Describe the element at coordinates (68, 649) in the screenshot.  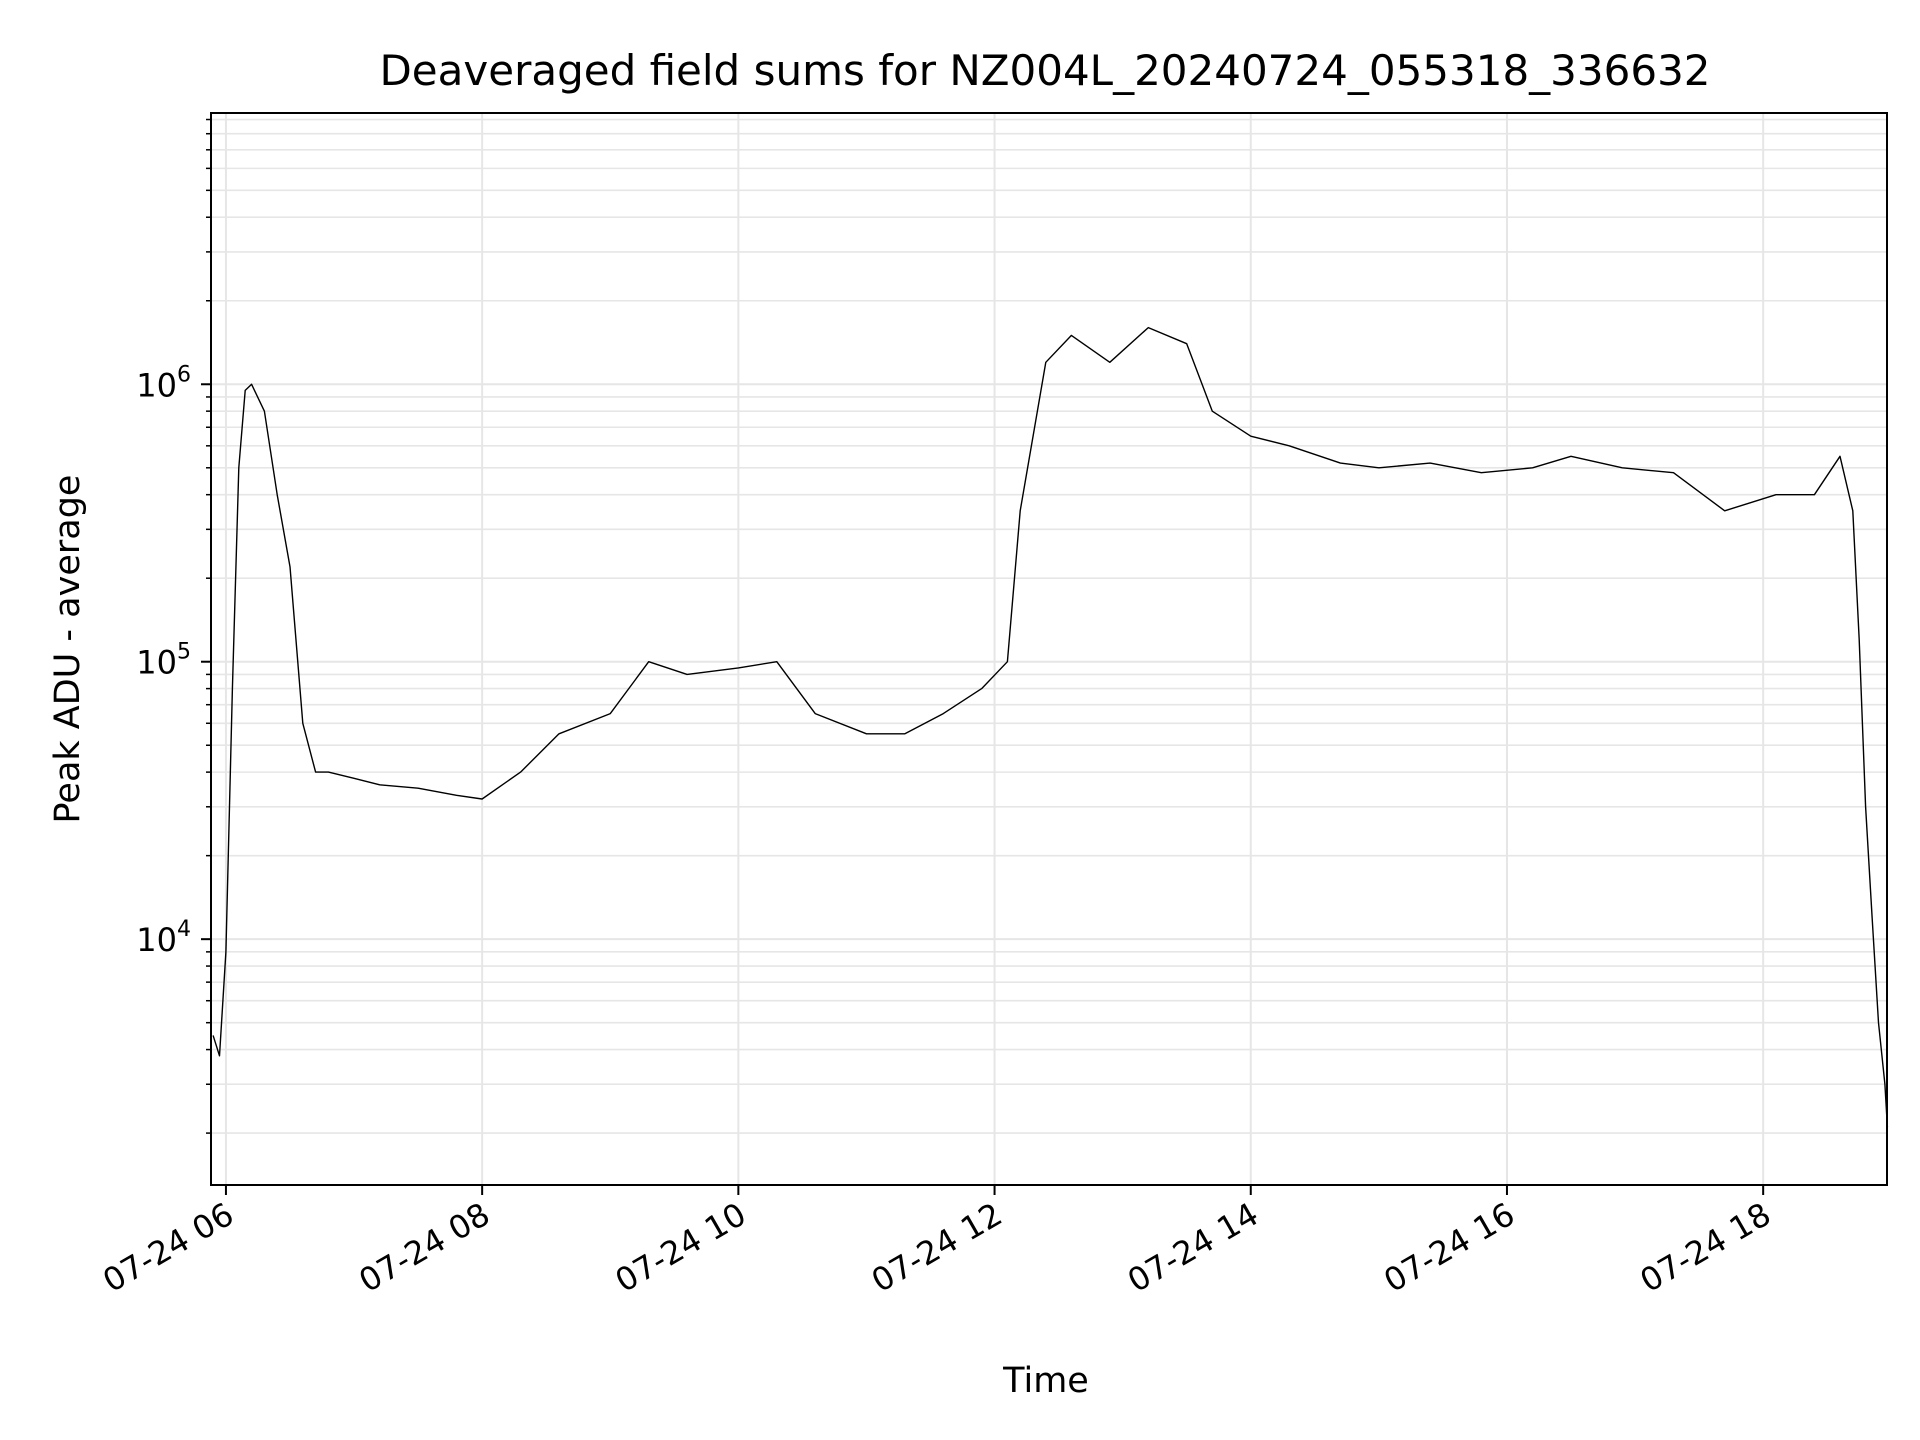
I see `y-axis-label: Peak ADU - average` at that location.